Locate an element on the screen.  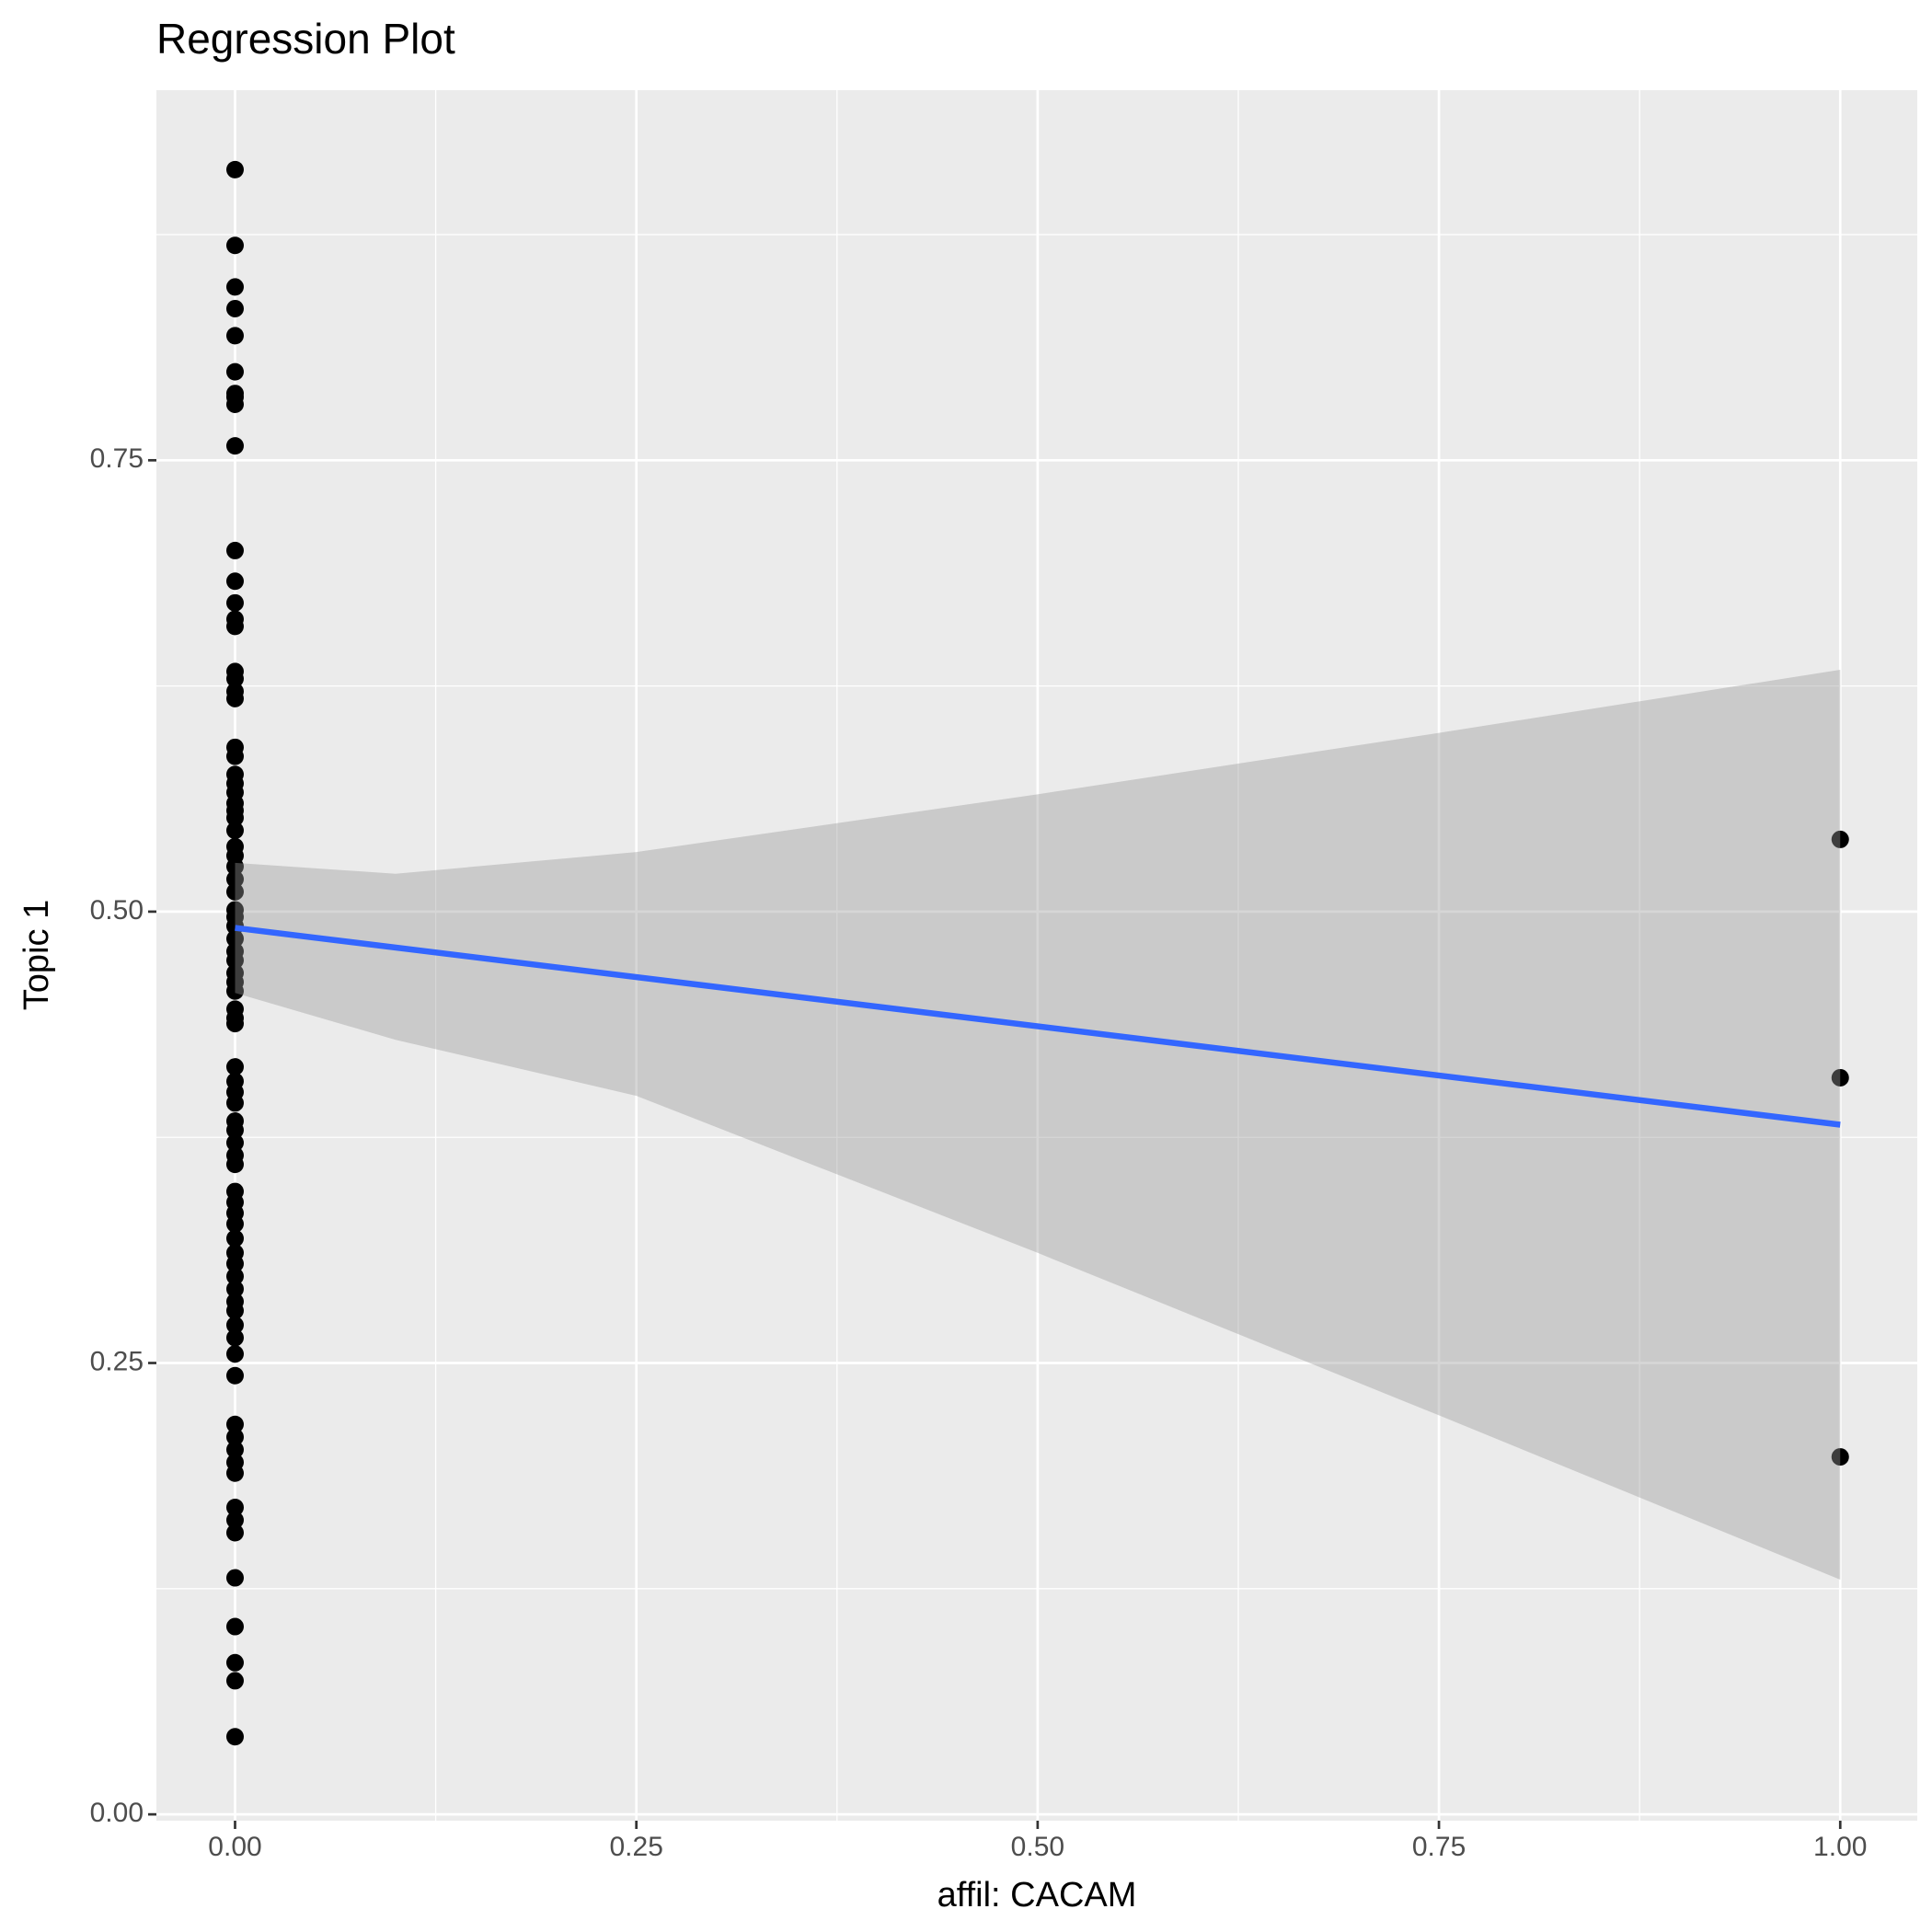
x-tick-label: 0.75 is located at coordinates (1439, 1847).